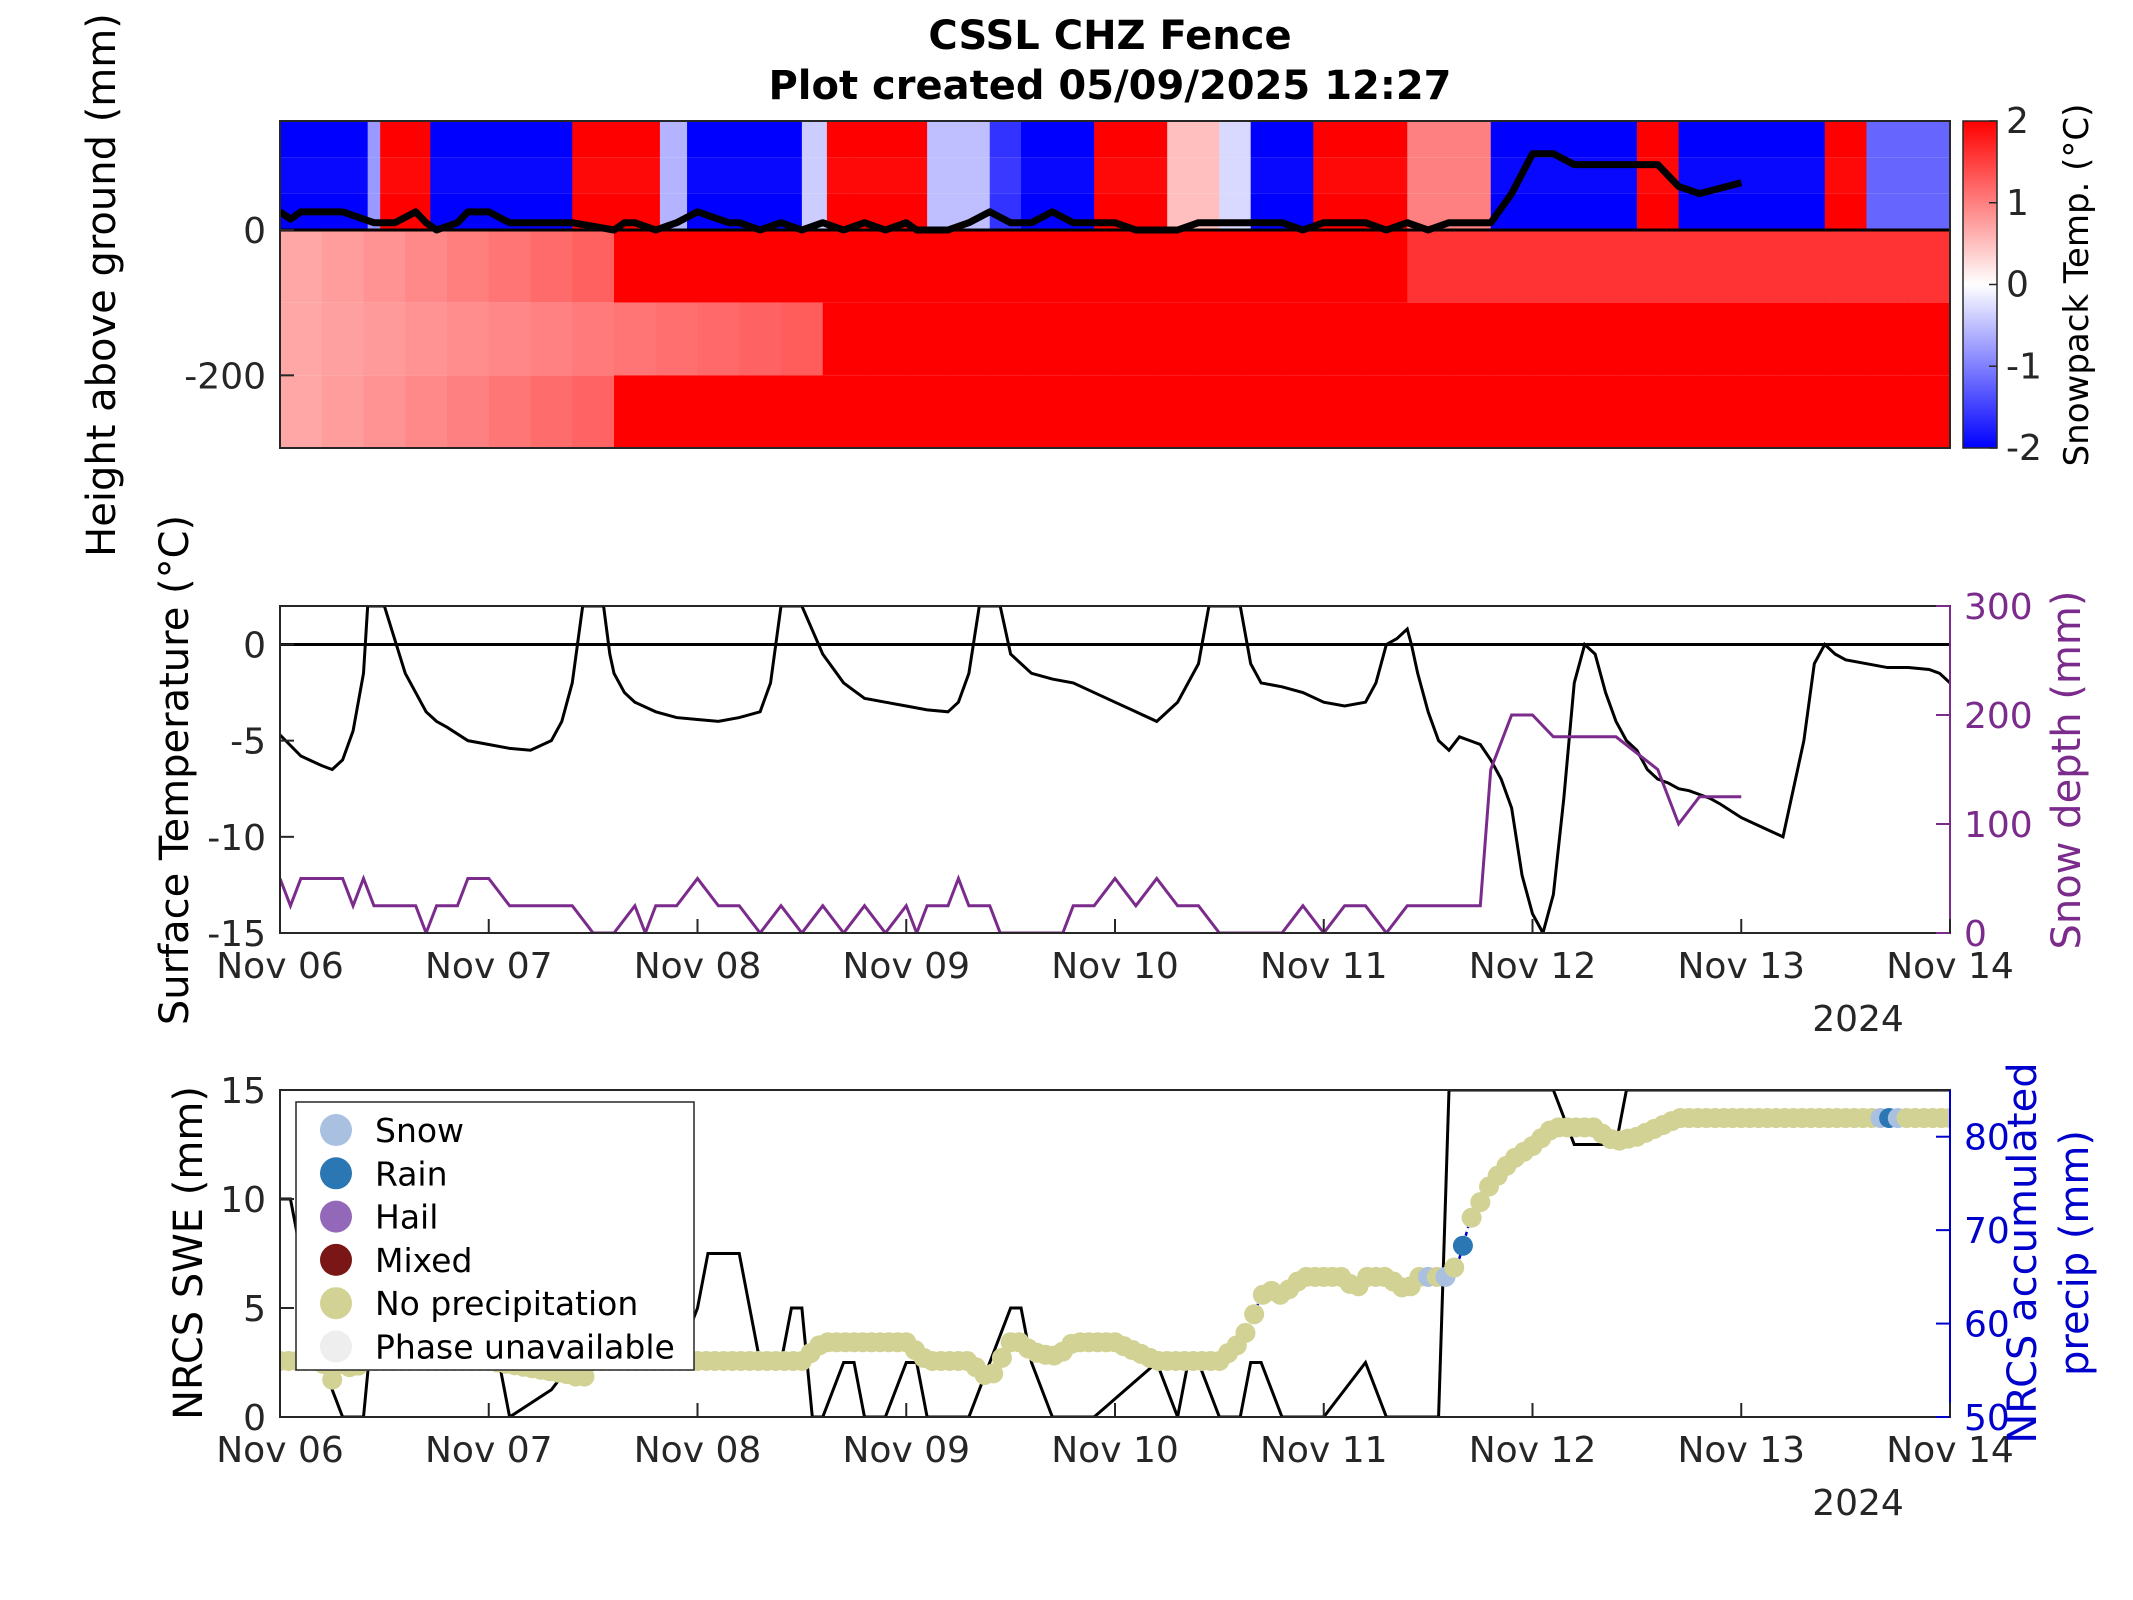  What do you see at coordinates (1975, 934) in the screenshot?
I see `snow-depth-ytick-label: 0` at bounding box center [1975, 934].